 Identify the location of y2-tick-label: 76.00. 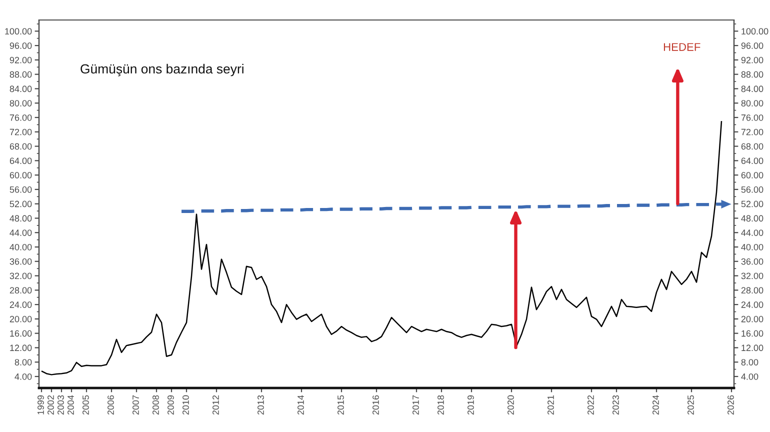
(752, 117).